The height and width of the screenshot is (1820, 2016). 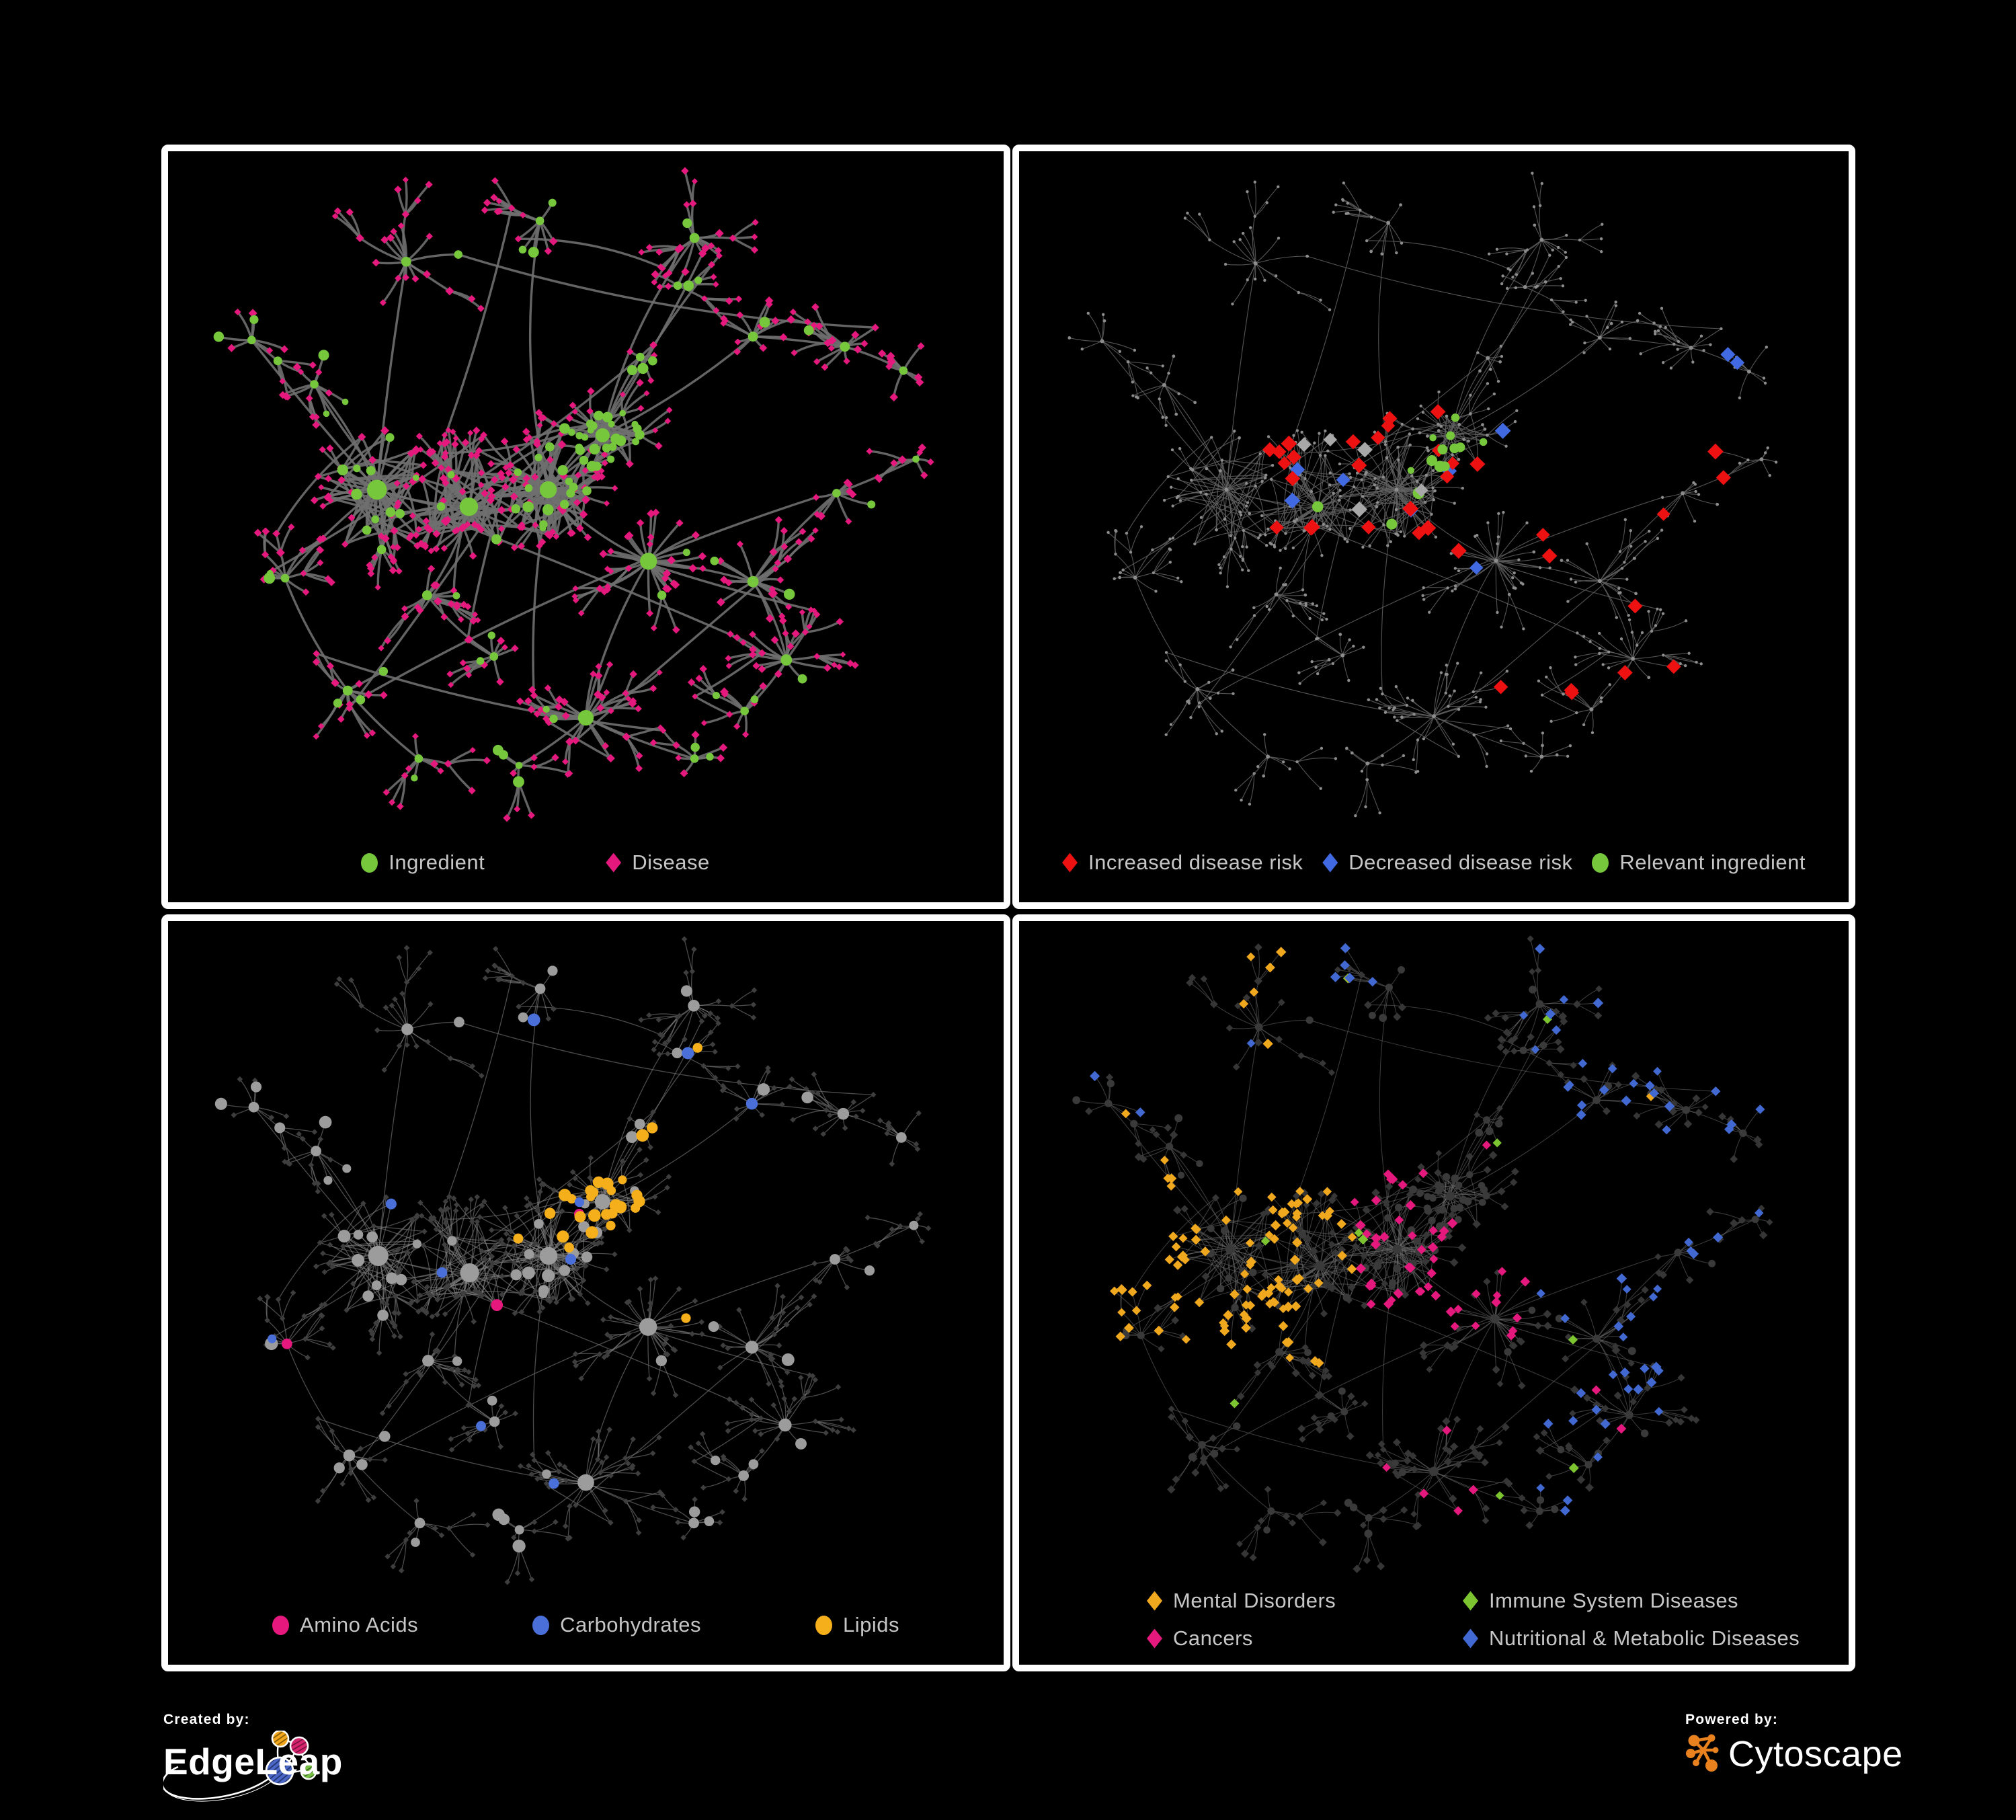 I want to click on legend-label: Decreased disease risk, so click(x=1460, y=862).